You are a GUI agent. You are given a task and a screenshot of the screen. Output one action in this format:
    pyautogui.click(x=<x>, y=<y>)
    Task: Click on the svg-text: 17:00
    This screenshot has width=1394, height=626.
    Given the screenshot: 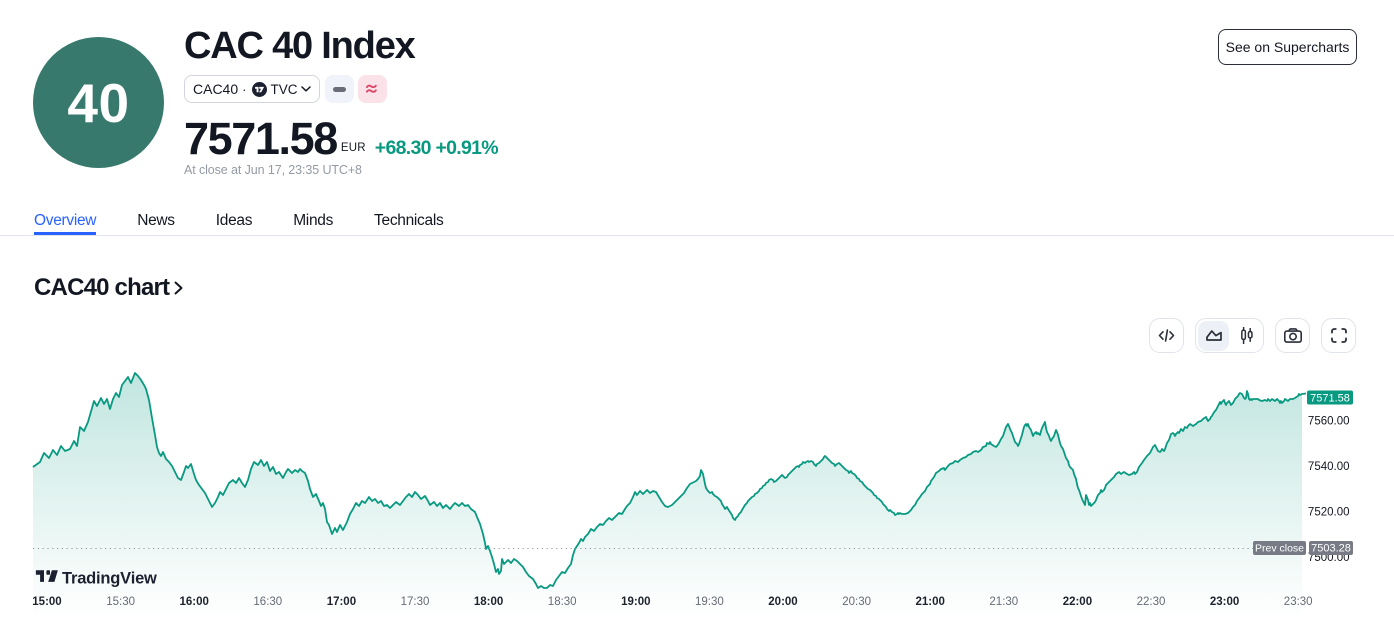 What is the action you would take?
    pyautogui.click(x=341, y=602)
    